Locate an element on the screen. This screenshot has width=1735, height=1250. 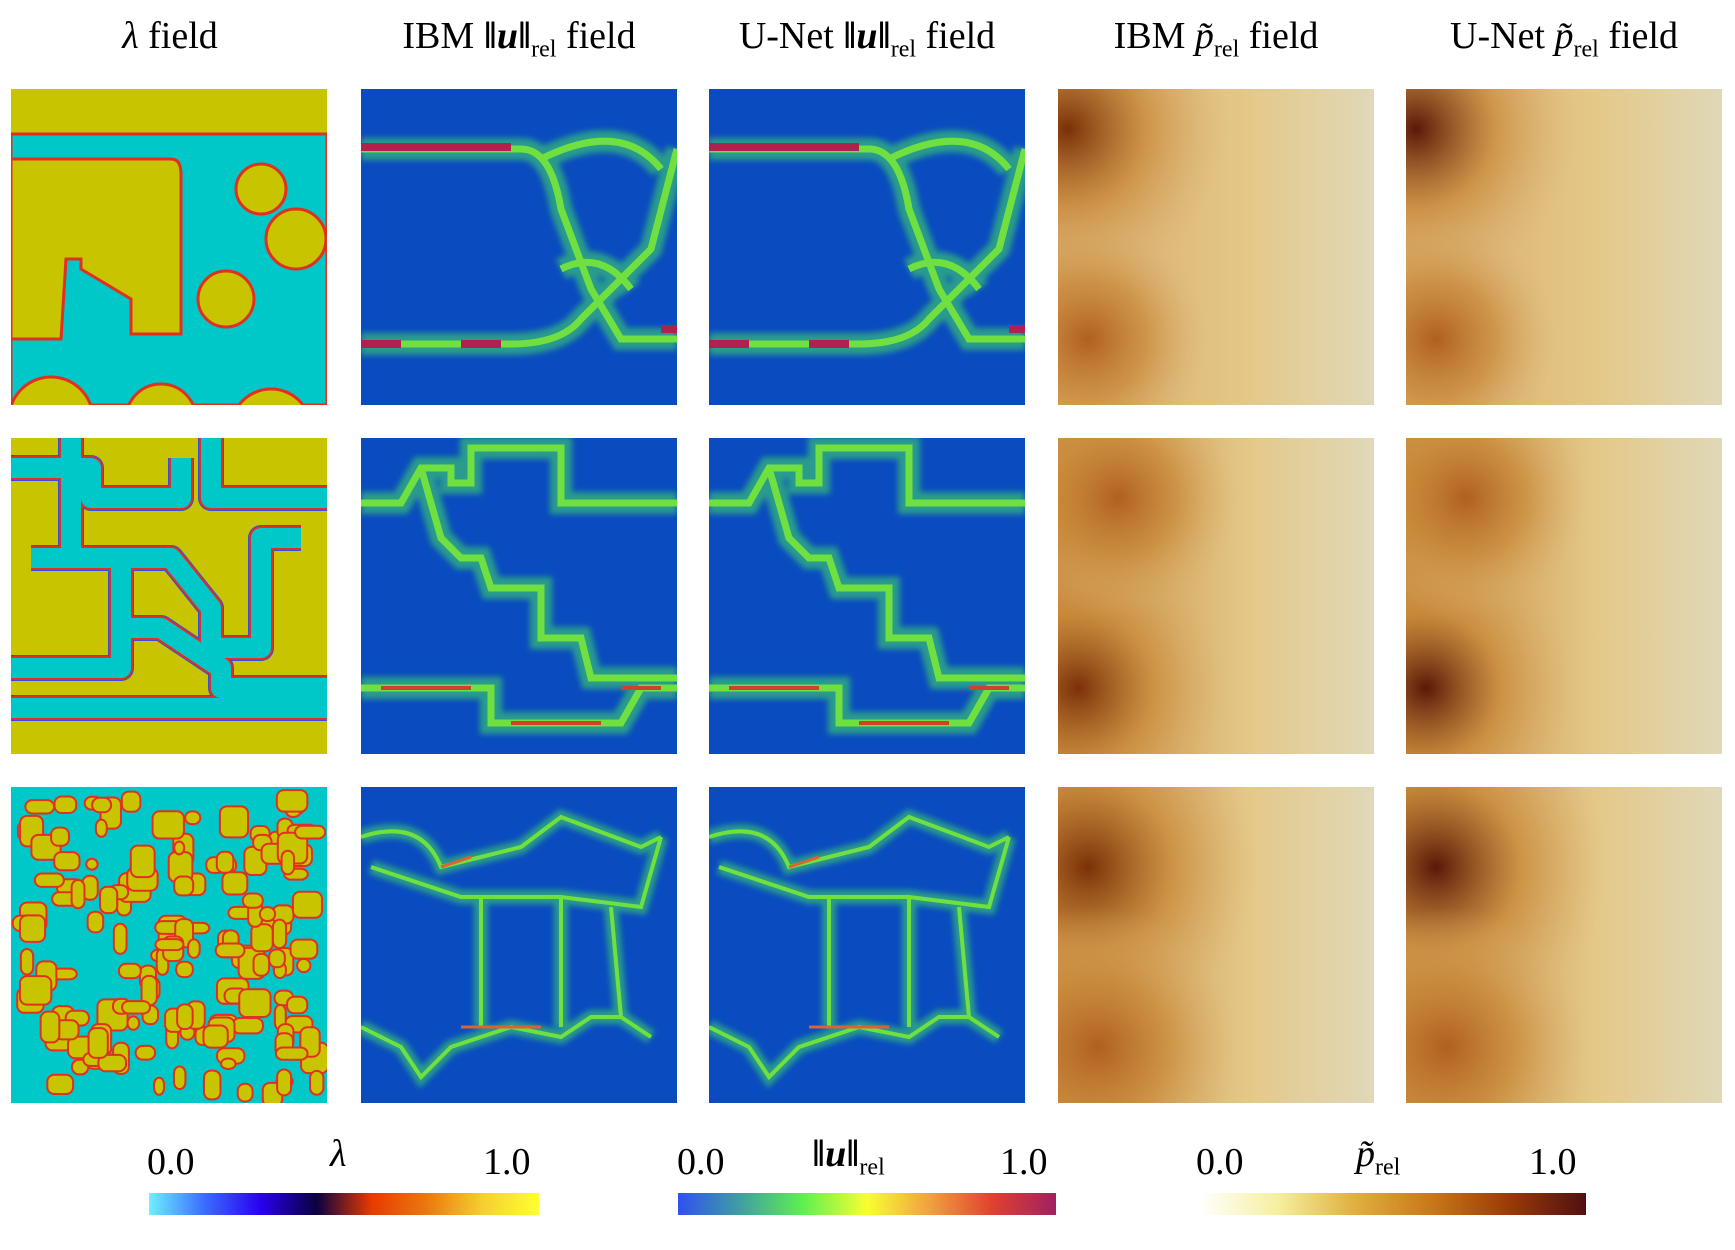
pressure-colorbar-min: 0.0 is located at coordinates (1220, 1162).